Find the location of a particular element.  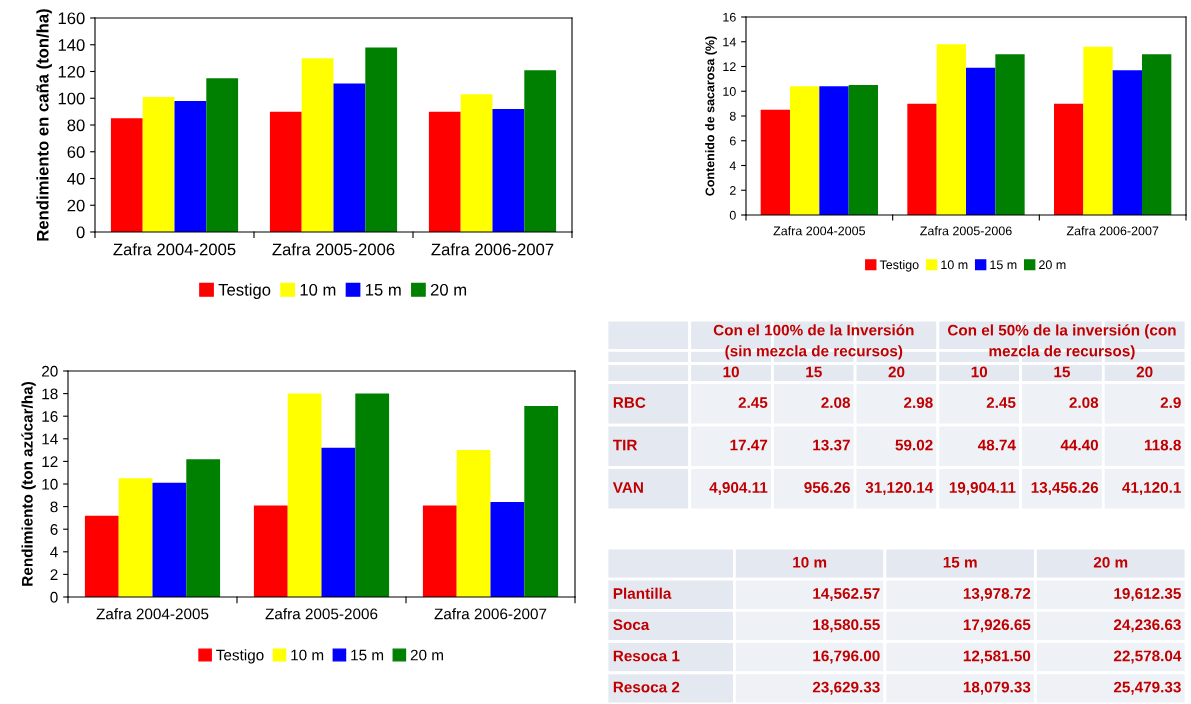

text: 19,612.35 is located at coordinates (1147, 595).